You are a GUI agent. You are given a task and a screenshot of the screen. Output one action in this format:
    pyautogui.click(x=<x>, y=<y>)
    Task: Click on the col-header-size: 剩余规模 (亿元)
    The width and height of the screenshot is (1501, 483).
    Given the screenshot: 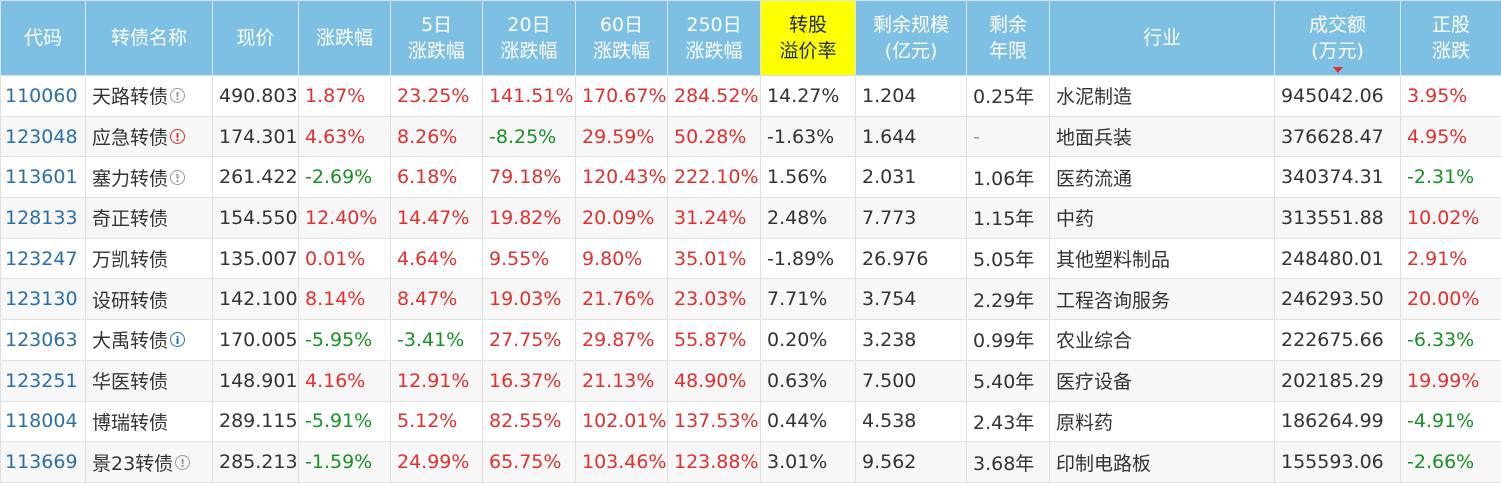 What is the action you would take?
    pyautogui.click(x=911, y=38)
    